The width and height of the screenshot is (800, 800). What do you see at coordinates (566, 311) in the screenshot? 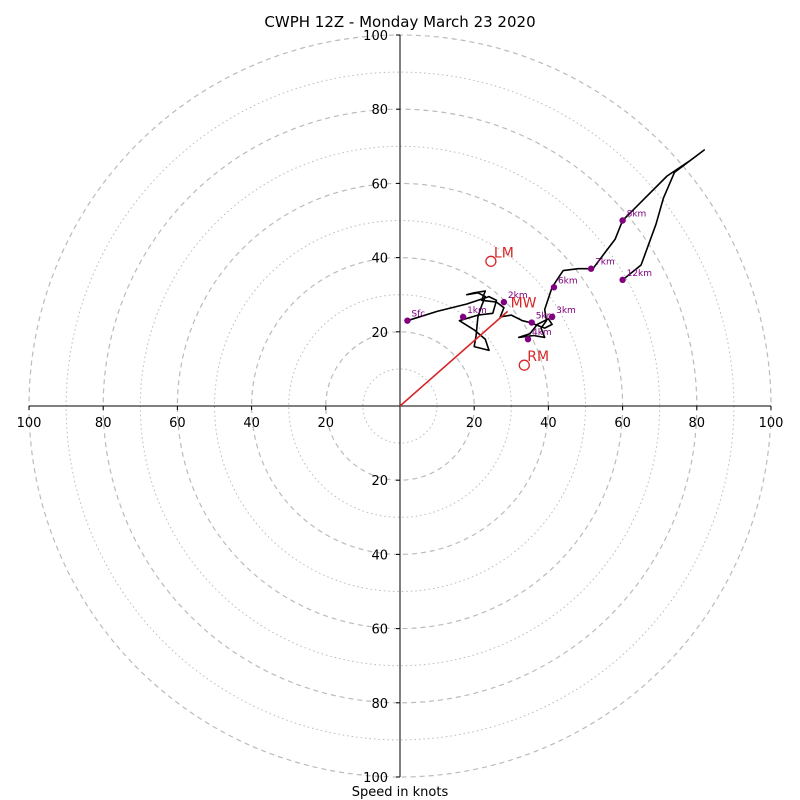
I see `height-label-3km: 3km` at bounding box center [566, 311].